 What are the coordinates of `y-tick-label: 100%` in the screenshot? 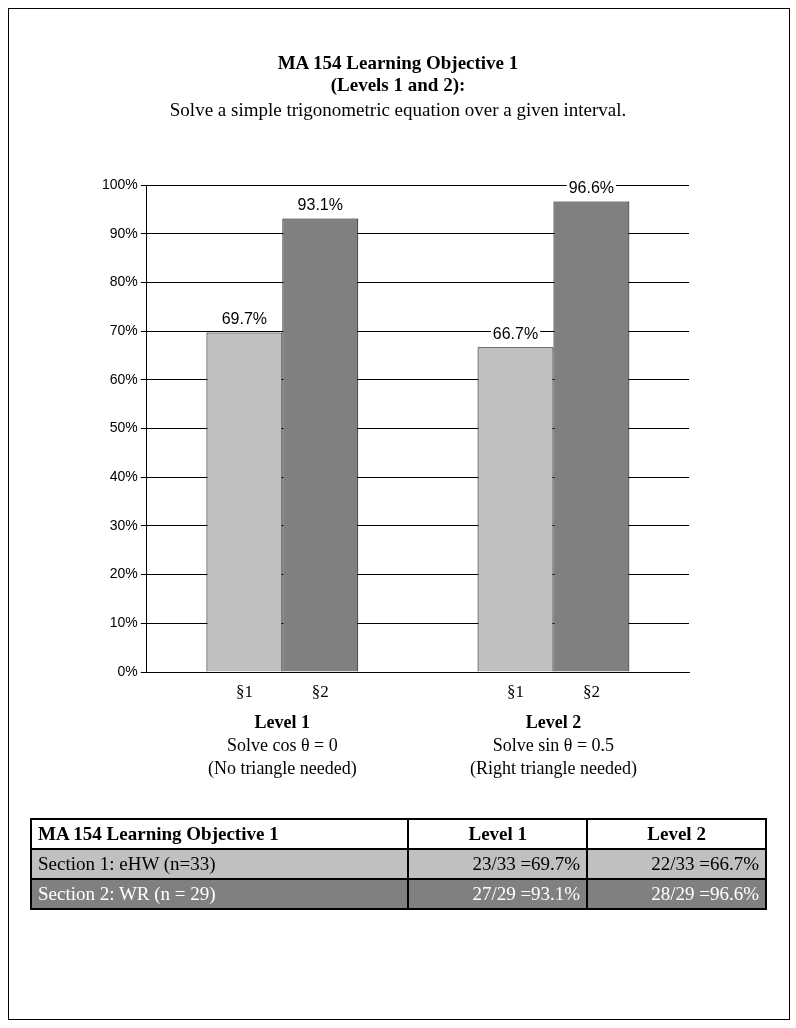 It's located at (119, 183).